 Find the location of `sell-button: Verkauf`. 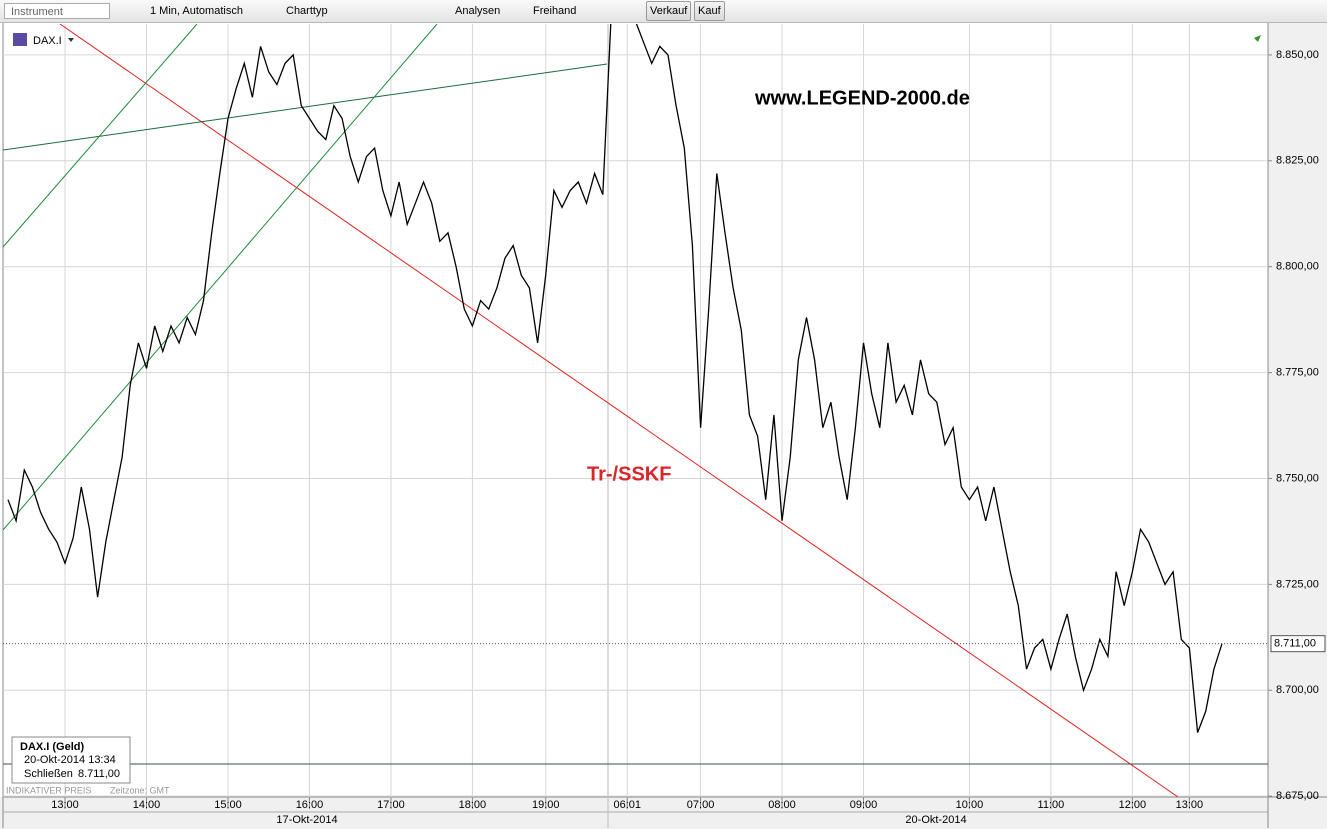

sell-button: Verkauf is located at coordinates (669, 11).